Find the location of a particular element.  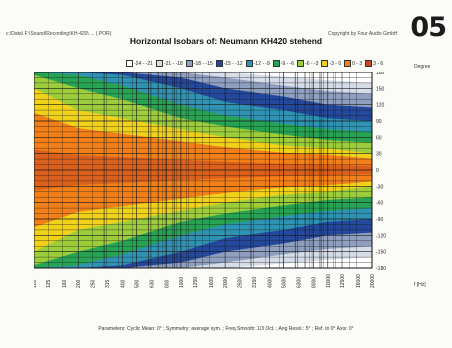

legend-label: 0 - 3 is located at coordinates (357, 63).